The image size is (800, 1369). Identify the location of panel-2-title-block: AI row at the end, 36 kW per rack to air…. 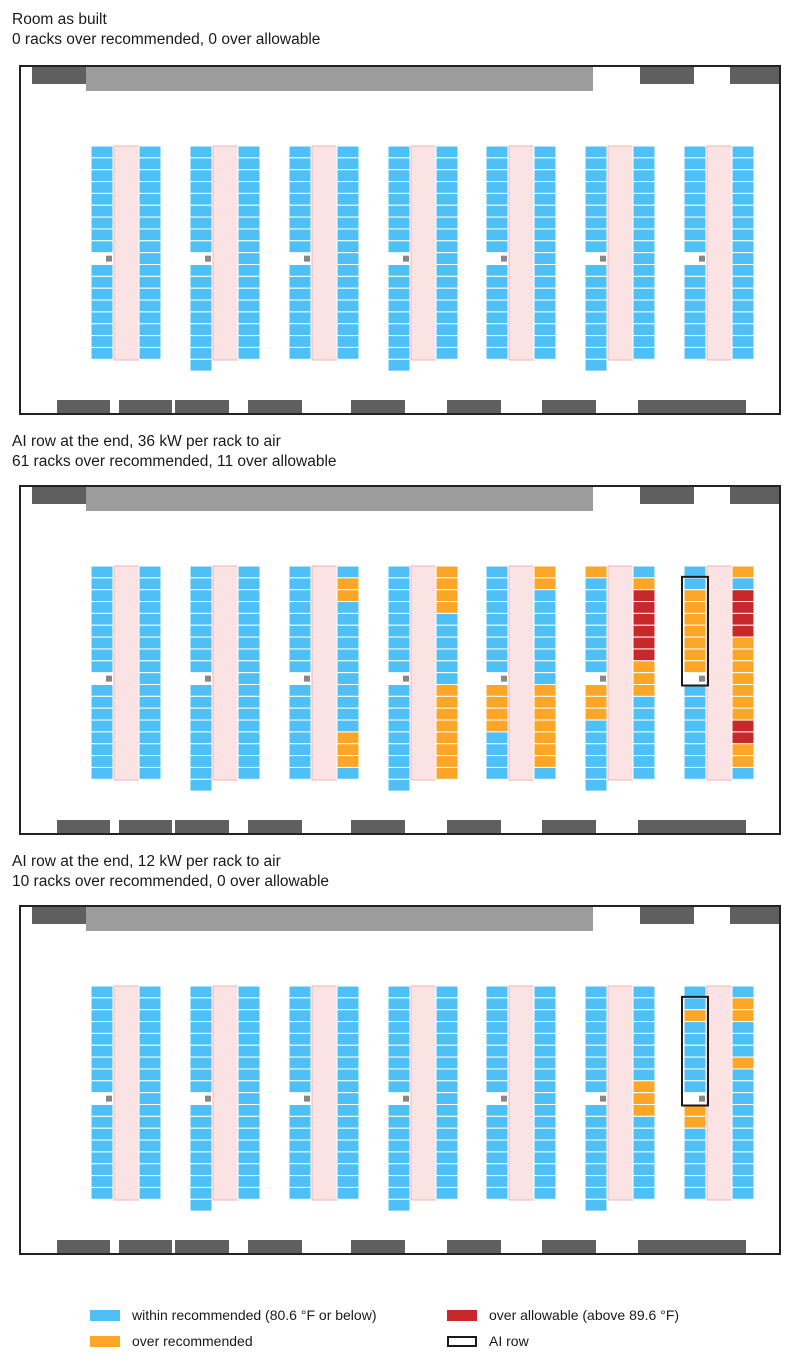
(174, 452).